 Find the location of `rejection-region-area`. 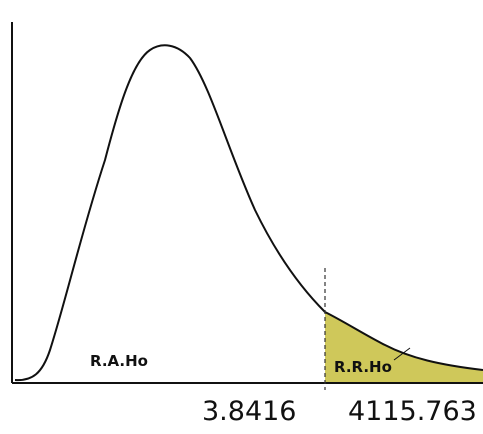

rejection-region-area is located at coordinates (404, 347).